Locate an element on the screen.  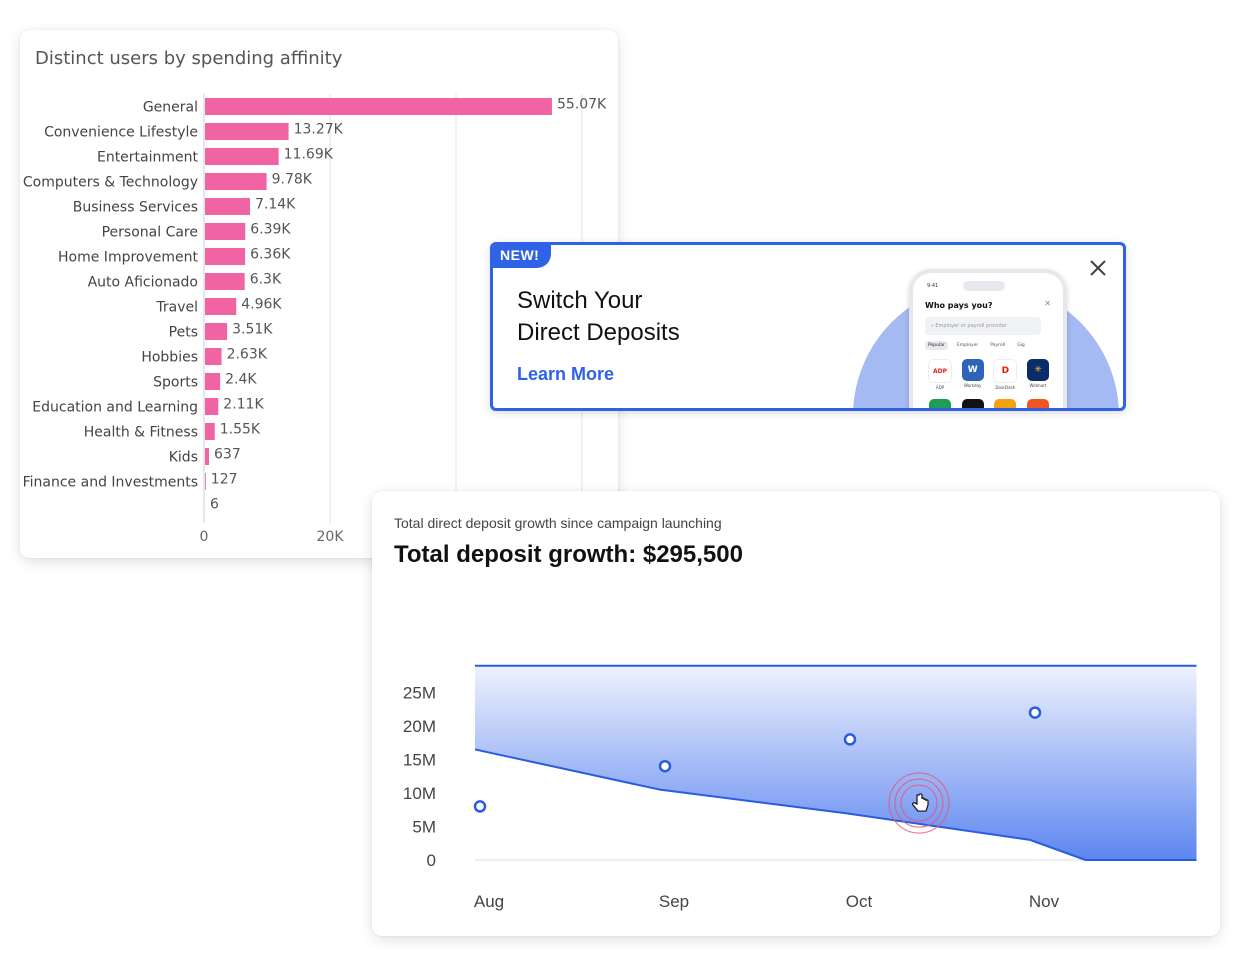
phone-tabs: Popular Employer Payroll Gig is located at coordinates (988, 345).